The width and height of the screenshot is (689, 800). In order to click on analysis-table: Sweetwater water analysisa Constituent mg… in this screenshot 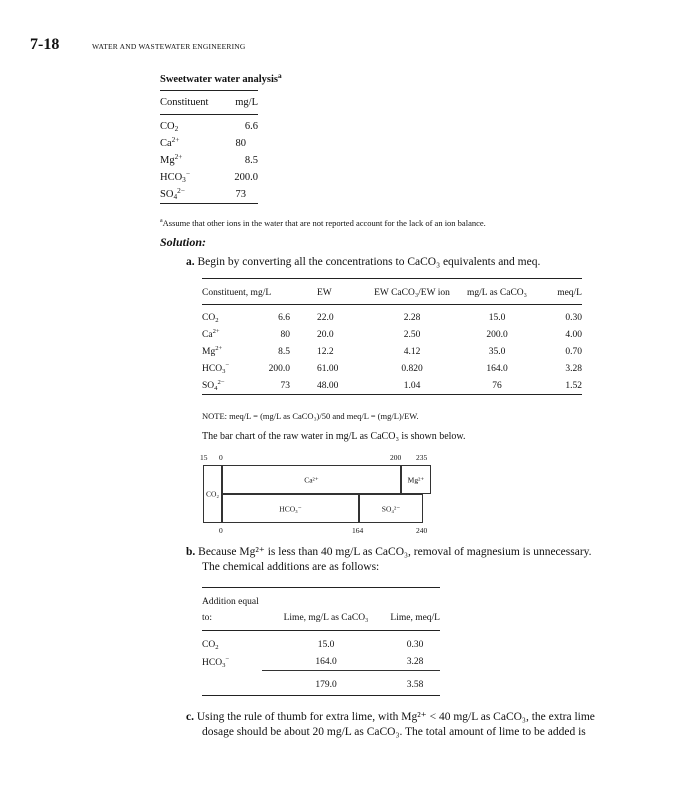, I will do `click(221, 140)`.